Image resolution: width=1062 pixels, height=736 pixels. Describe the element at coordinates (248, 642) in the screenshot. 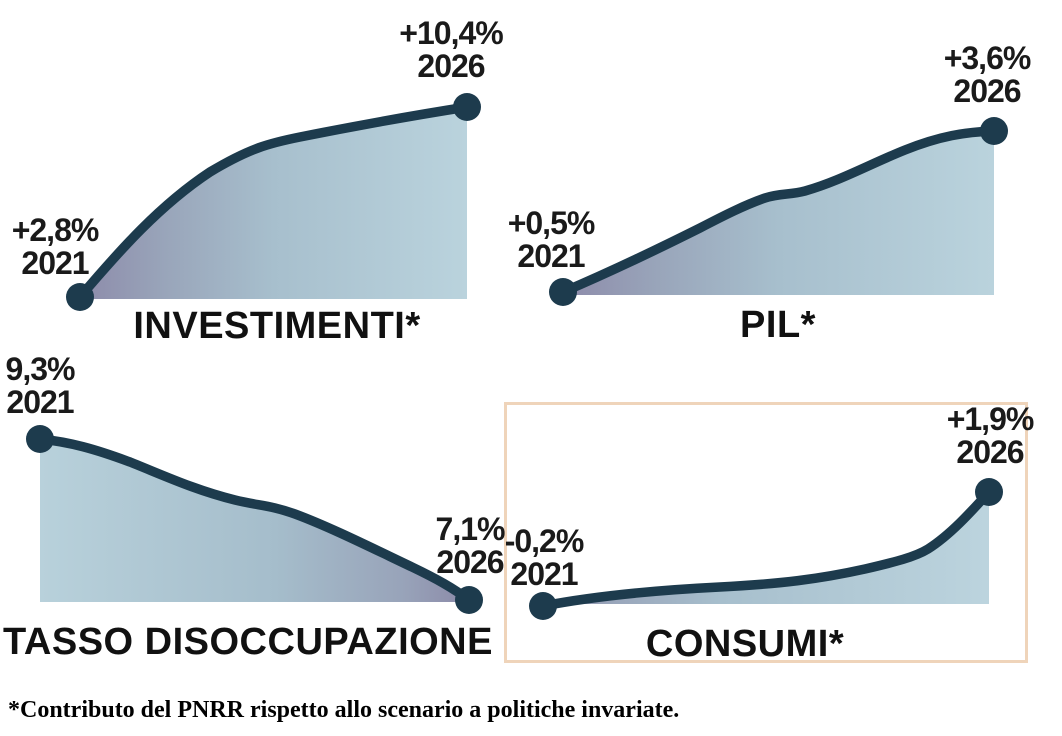

I see `tasso-disoccupazione-title: TASSO DISOCCUPAZIONE` at that location.